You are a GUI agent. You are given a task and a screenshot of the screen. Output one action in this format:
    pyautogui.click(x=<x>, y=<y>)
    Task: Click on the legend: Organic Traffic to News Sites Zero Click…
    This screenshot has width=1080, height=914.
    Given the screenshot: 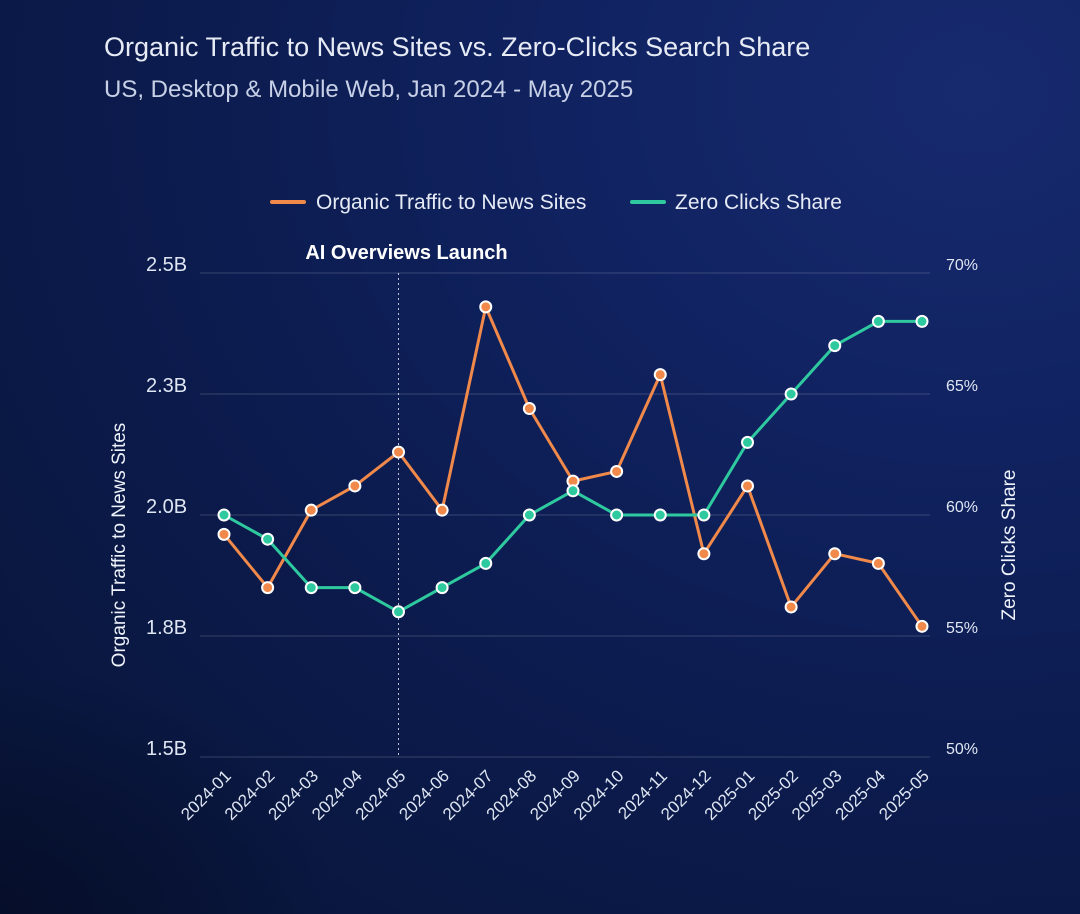 What is the action you would take?
    pyautogui.click(x=556, y=202)
    